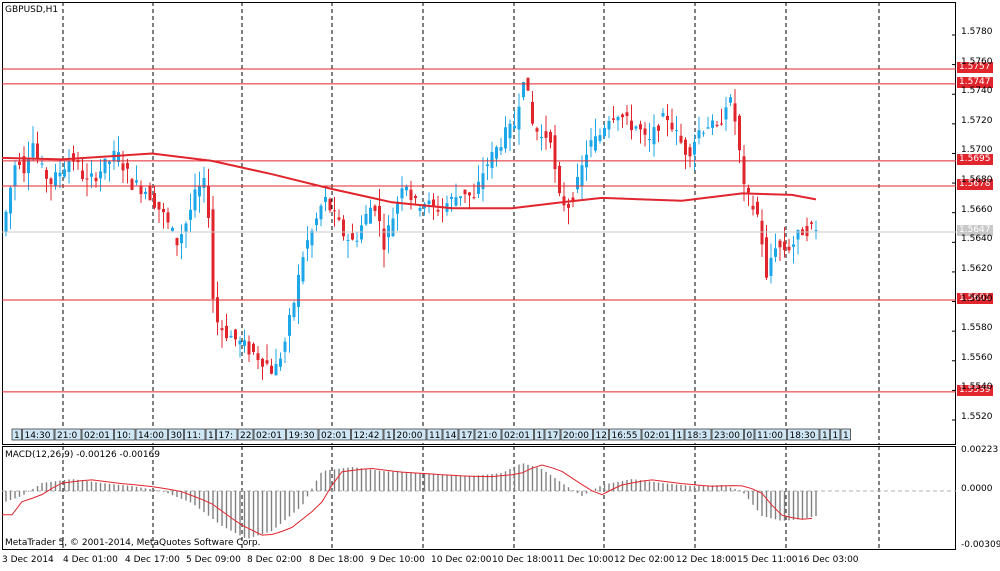  Describe the element at coordinates (522, 560) in the screenshot. I see `time-tick-label: 10 Dec 18:00` at that location.